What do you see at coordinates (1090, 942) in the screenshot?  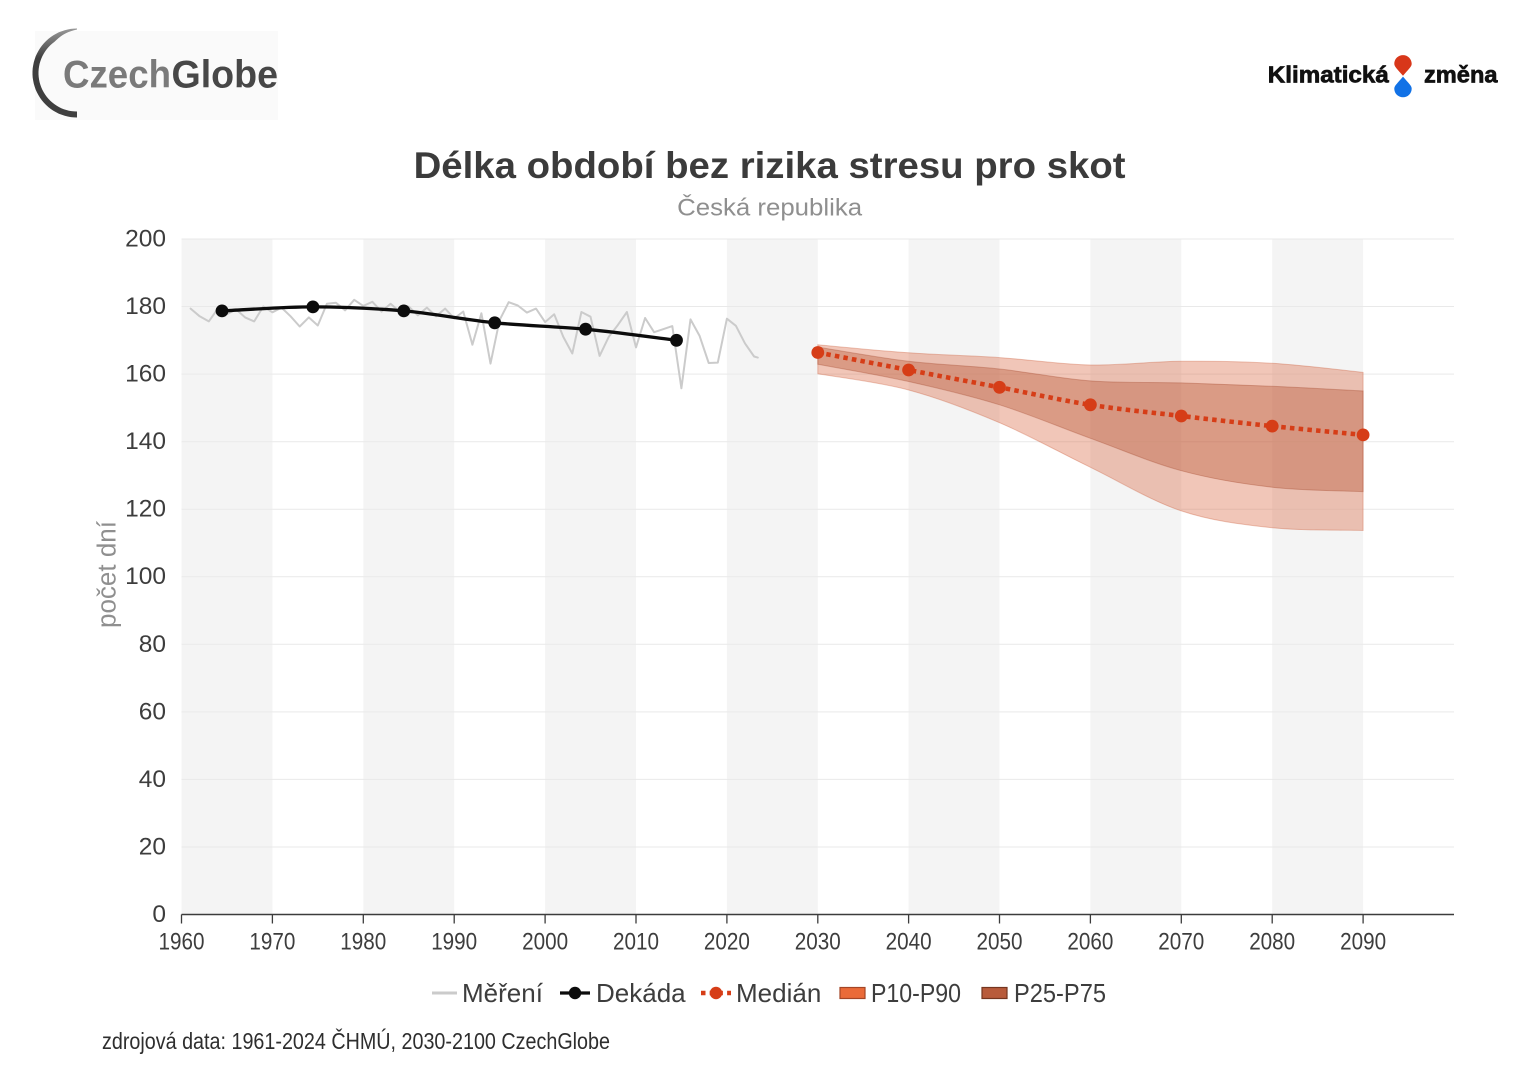 I see `svg-text: 2060` at bounding box center [1090, 942].